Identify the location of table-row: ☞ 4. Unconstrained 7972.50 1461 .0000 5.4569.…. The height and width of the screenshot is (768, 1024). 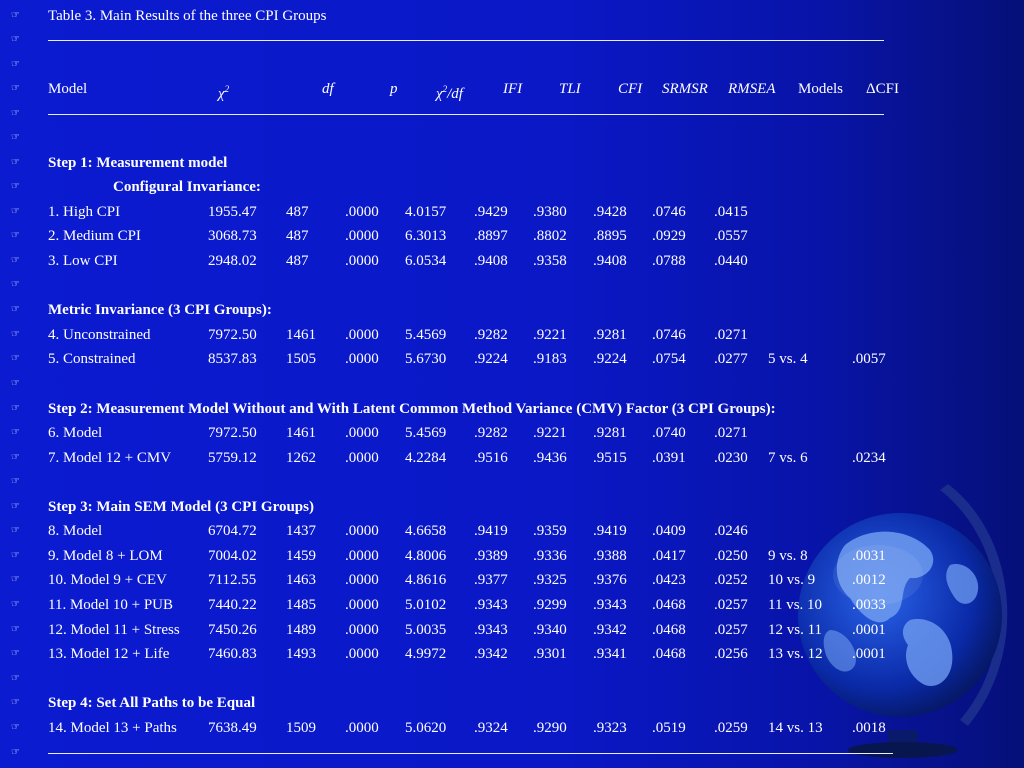
(512, 335).